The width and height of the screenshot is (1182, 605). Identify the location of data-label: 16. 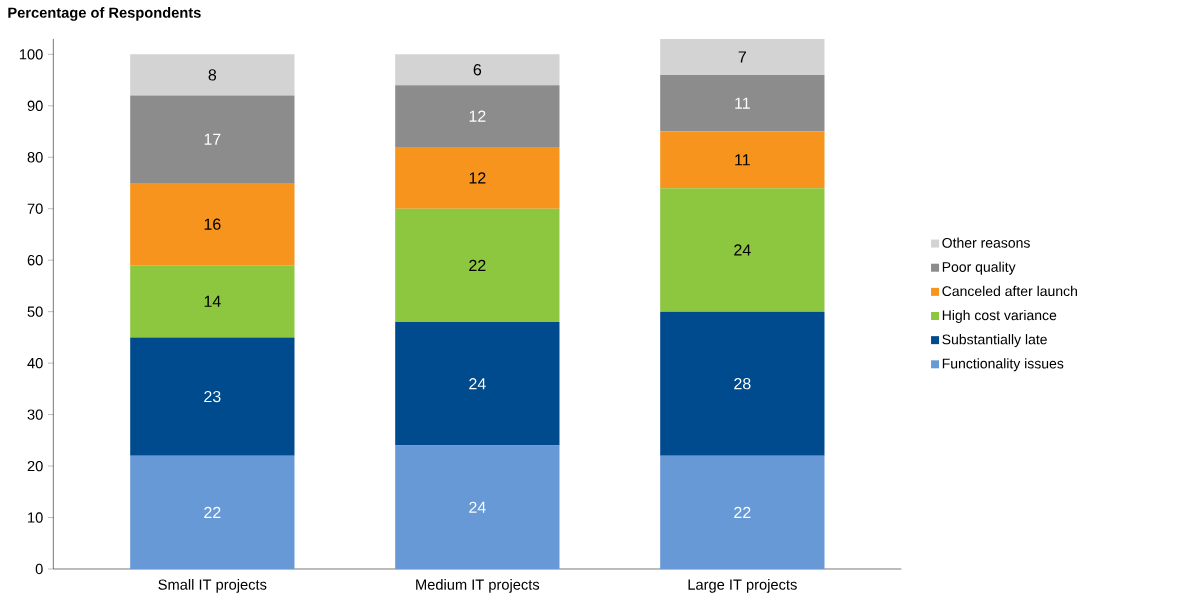
(212, 224).